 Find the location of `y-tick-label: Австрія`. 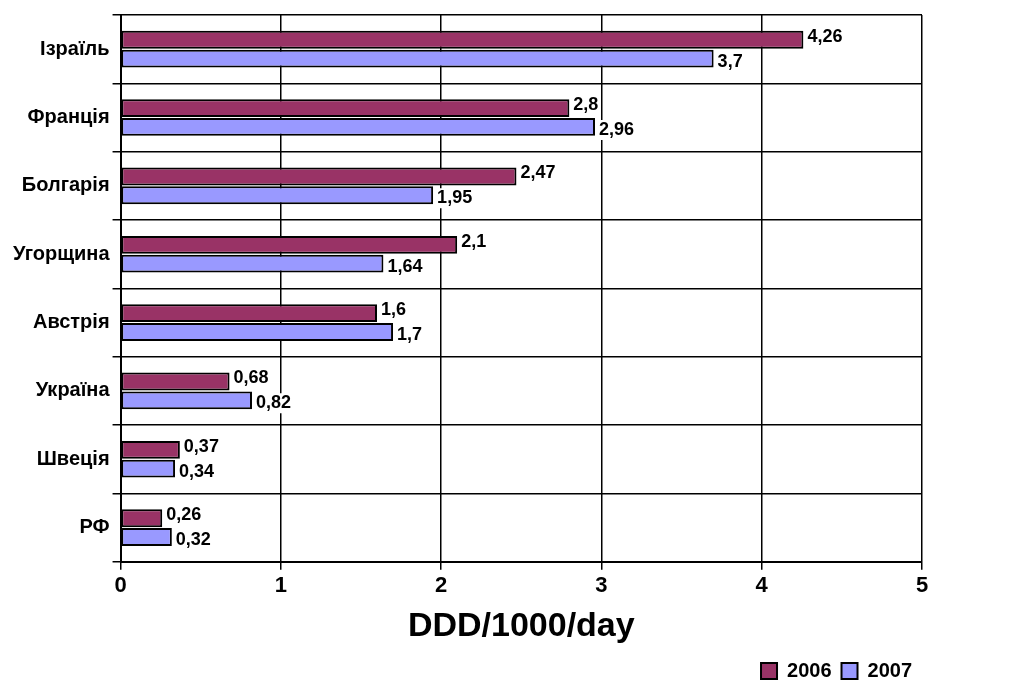

y-tick-label: Австрія is located at coordinates (71, 321).